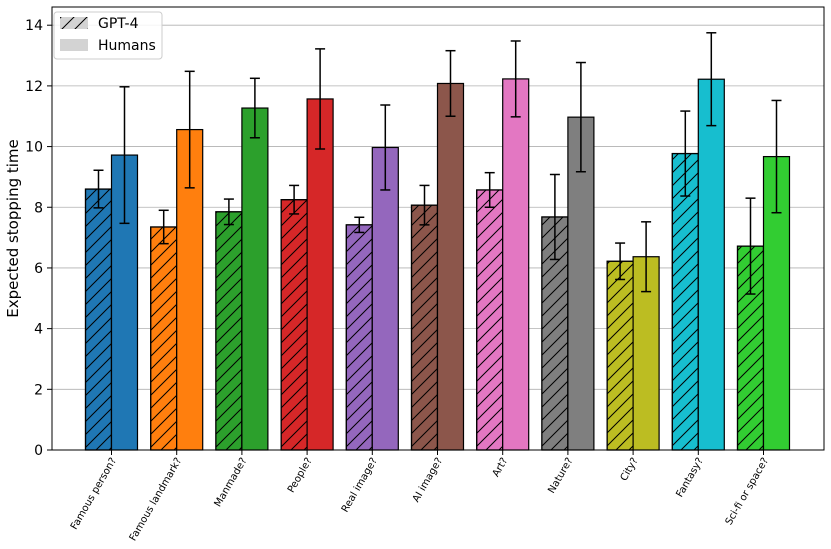  I want to click on x-tick-label: AI image?, so click(428, 480).